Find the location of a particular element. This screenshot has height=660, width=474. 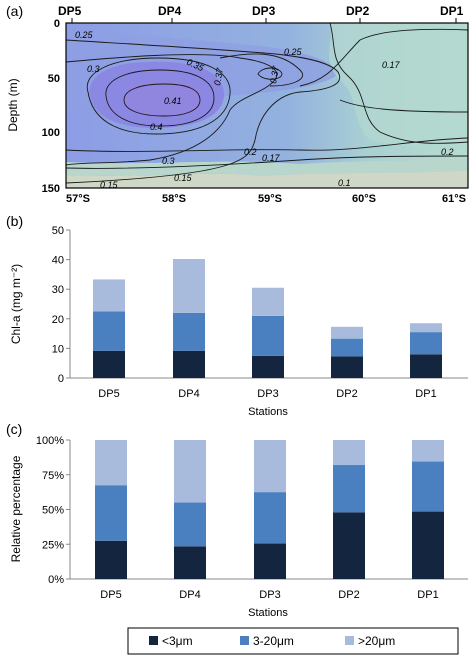

x-ticks-b: DP5 DP4 DP3 DP2 DP1 is located at coordinates (267, 394).